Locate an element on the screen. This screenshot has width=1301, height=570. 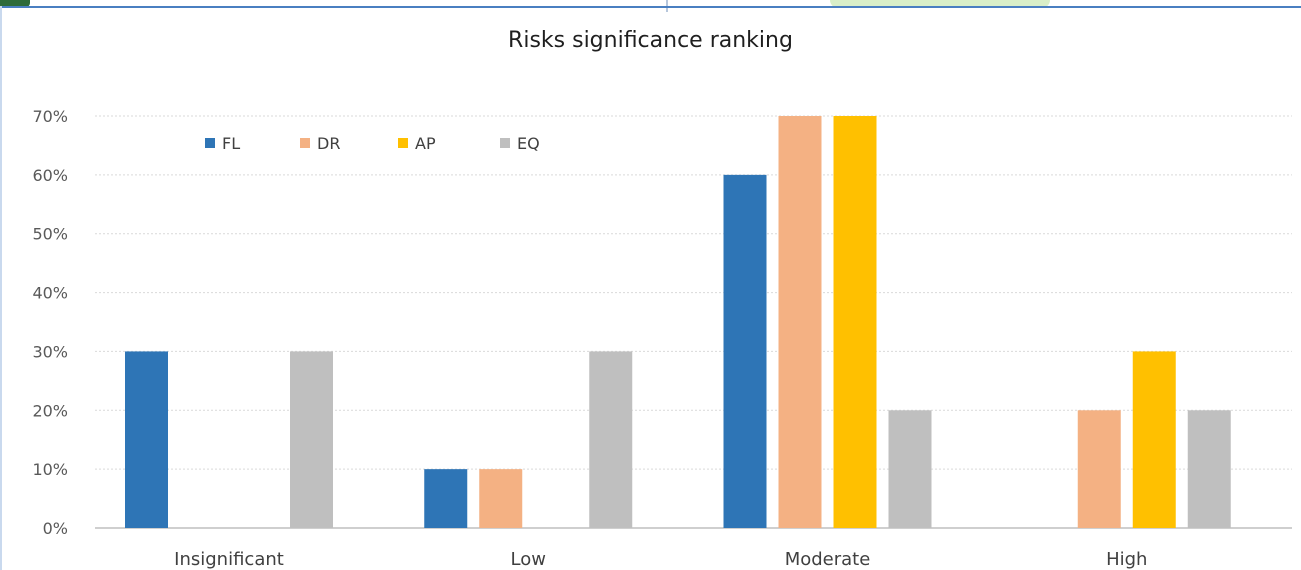
x-category-label: Low is located at coordinates (528, 559).